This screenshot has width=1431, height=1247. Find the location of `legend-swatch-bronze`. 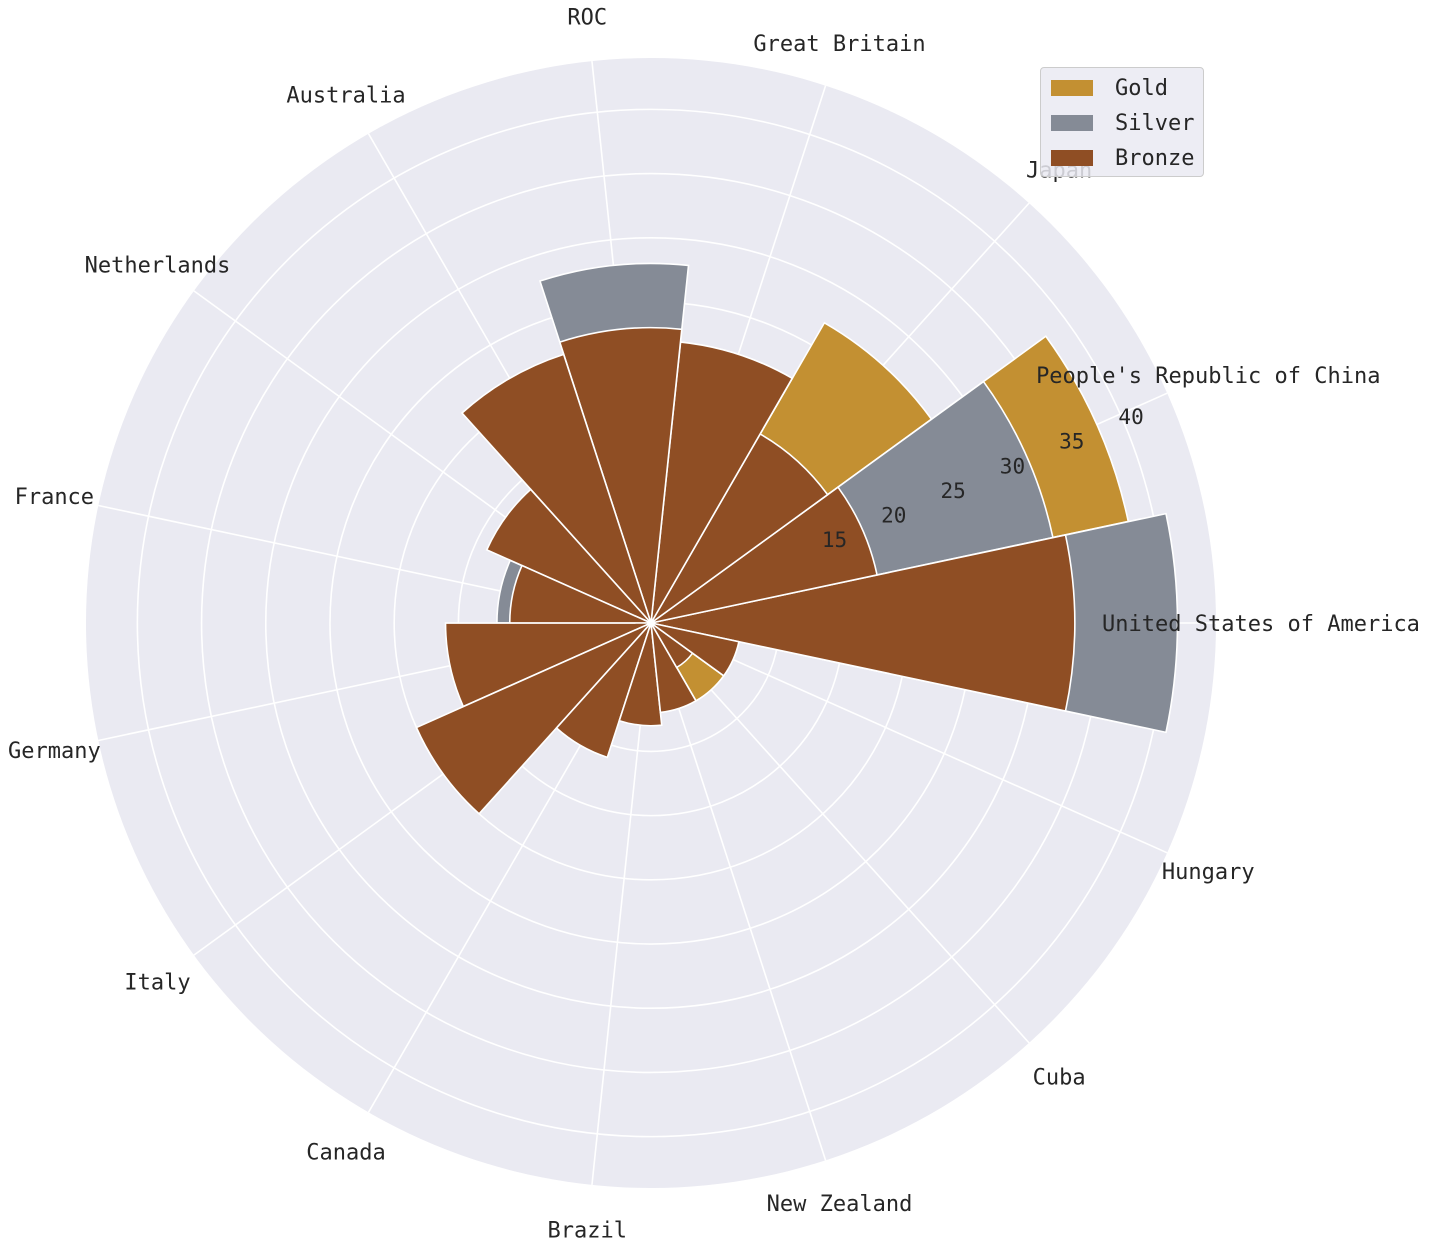

legend-swatch-bronze is located at coordinates (1072, 158).